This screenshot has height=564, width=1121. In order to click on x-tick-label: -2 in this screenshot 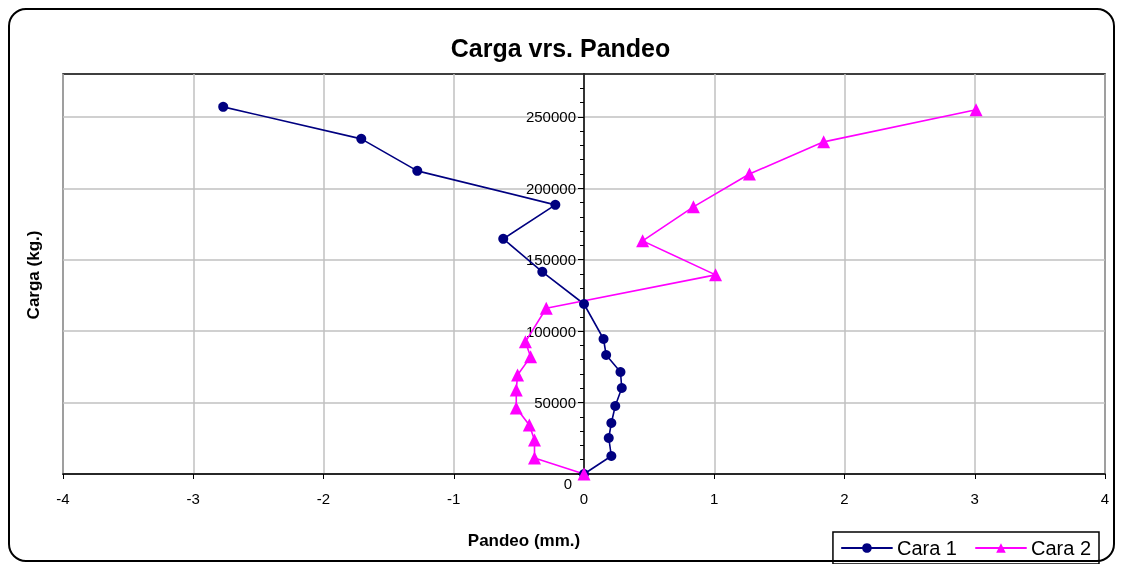, I will do `click(323, 498)`.